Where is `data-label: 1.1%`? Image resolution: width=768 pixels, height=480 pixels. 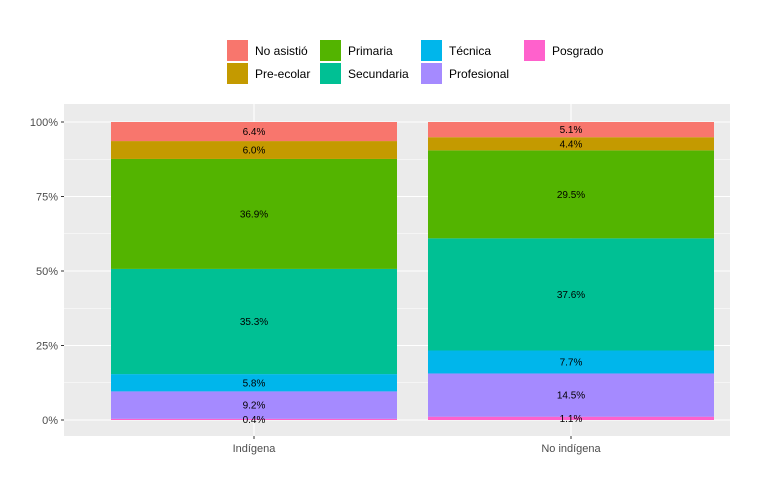
data-label: 1.1% is located at coordinates (571, 419).